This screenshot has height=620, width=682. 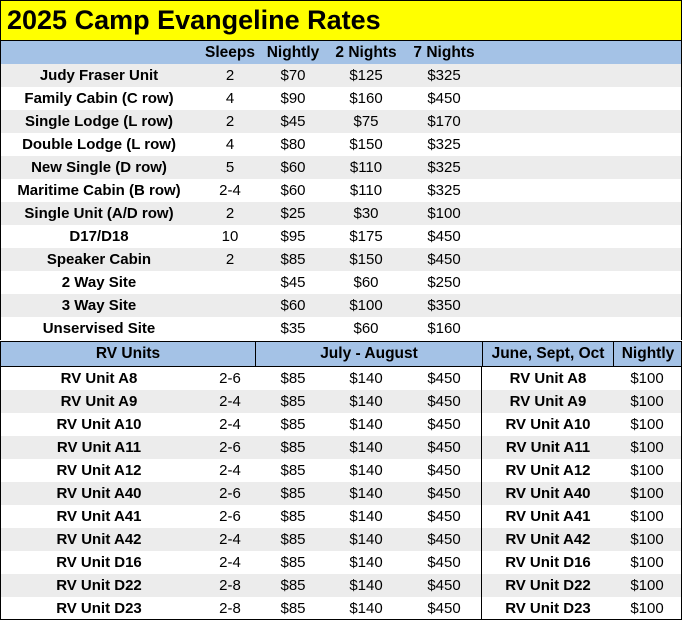 I want to click on unit-name: D17/D18, so click(x=99, y=236).